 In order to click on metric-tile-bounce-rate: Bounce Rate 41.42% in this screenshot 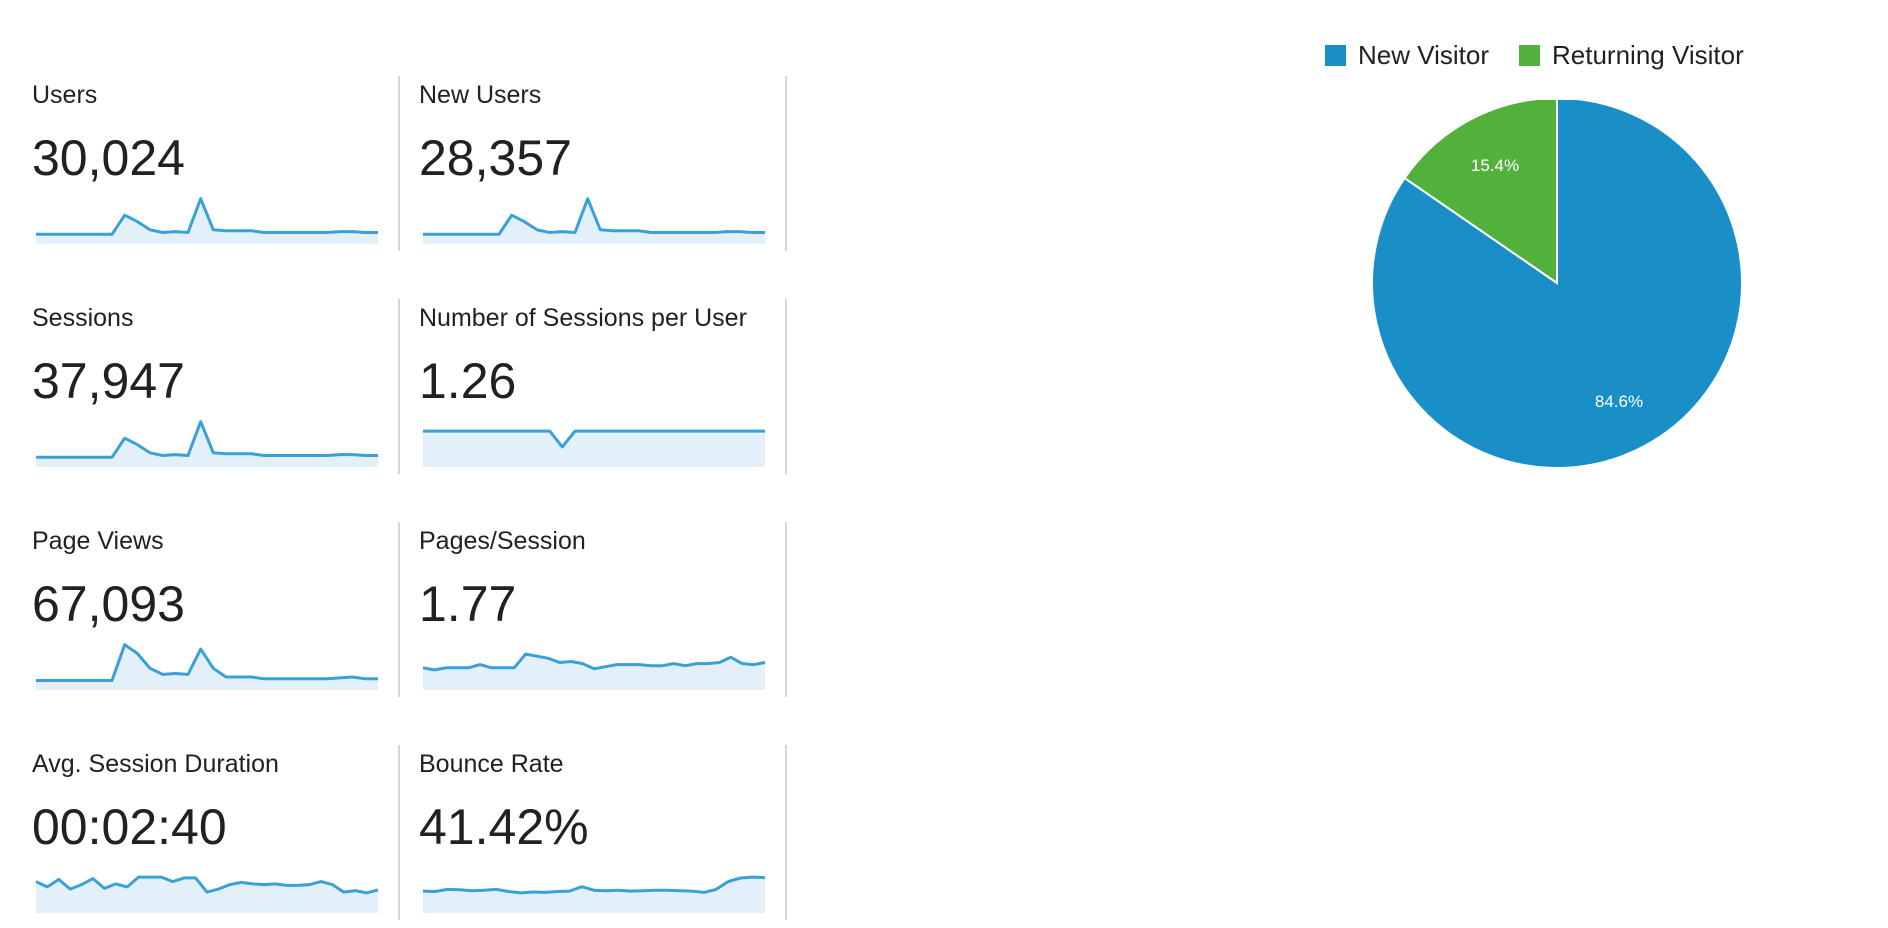, I will do `click(576, 832)`.